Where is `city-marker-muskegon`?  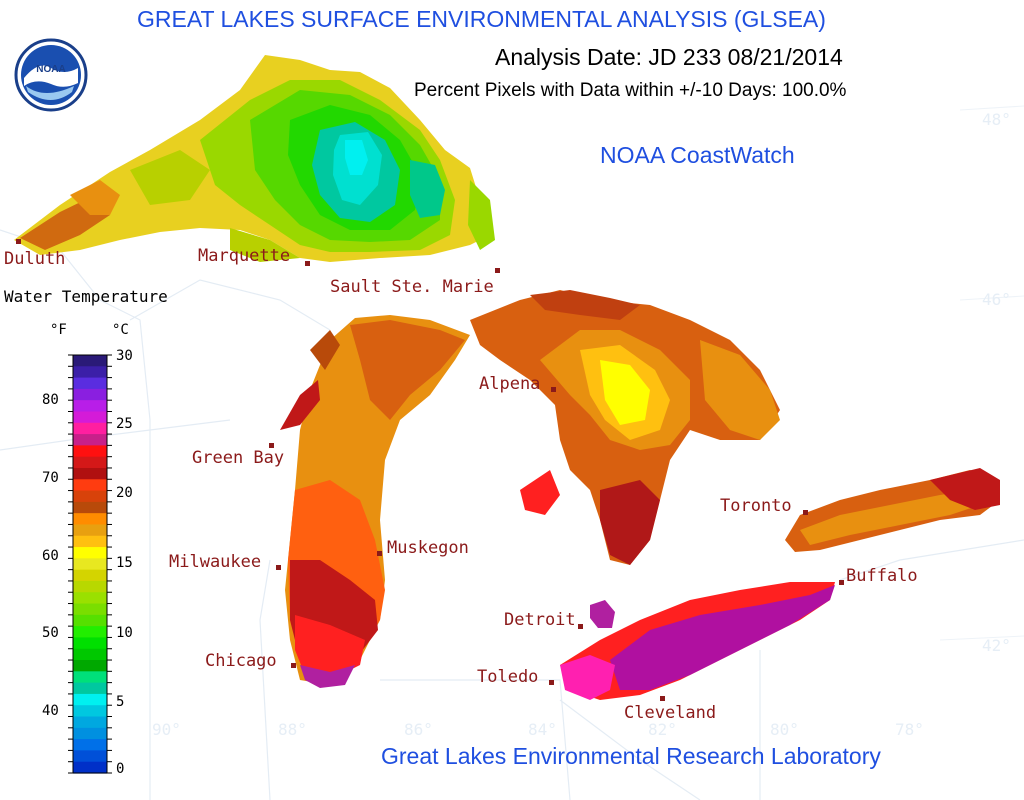
city-marker-muskegon is located at coordinates (379, 553).